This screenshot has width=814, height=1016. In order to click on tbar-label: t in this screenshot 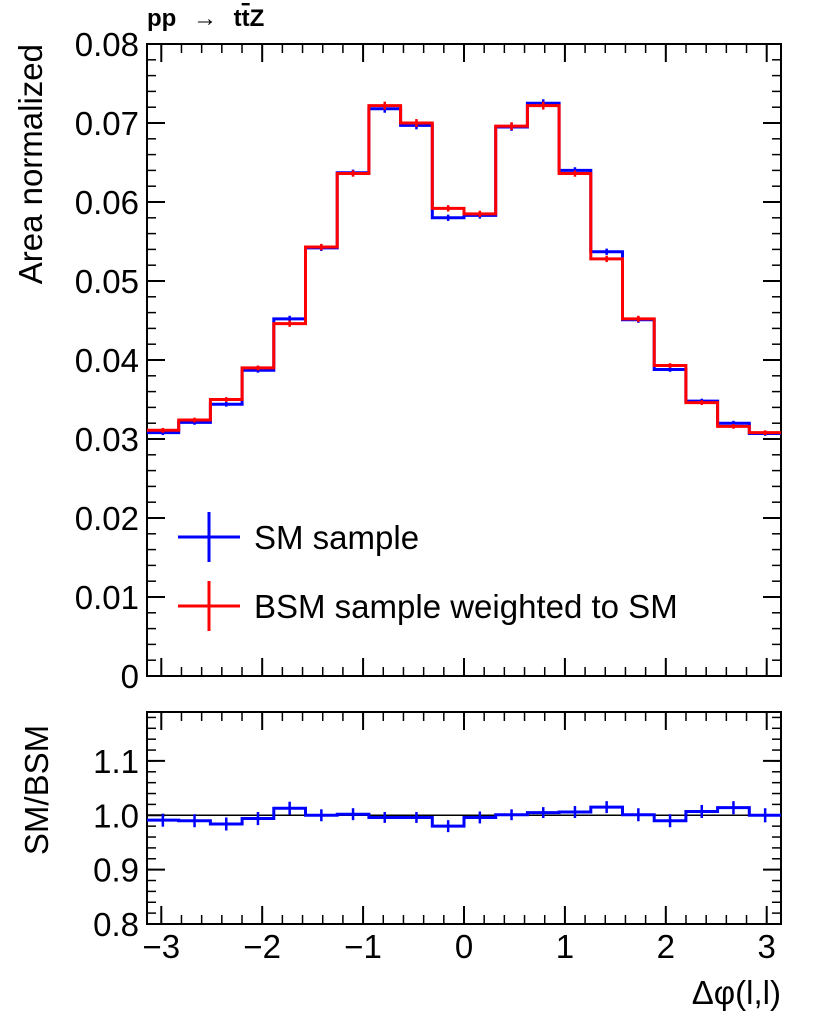, I will do `click(246, 18)`.